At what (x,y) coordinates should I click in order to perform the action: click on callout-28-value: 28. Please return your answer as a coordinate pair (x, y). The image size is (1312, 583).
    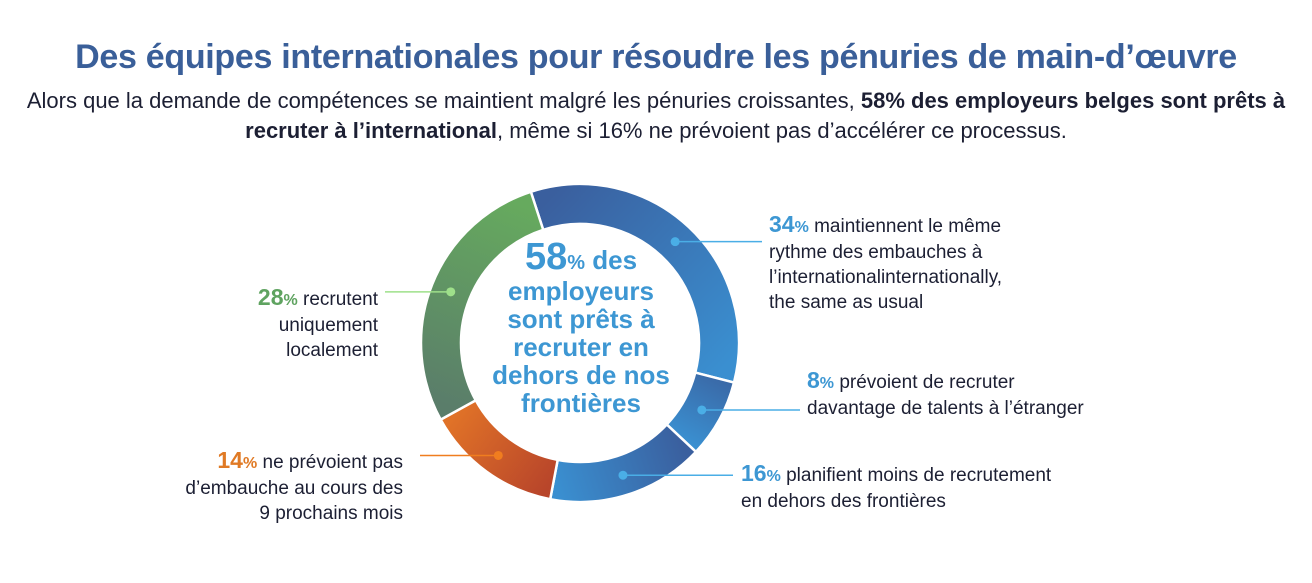
    Looking at the image, I should click on (270, 297).